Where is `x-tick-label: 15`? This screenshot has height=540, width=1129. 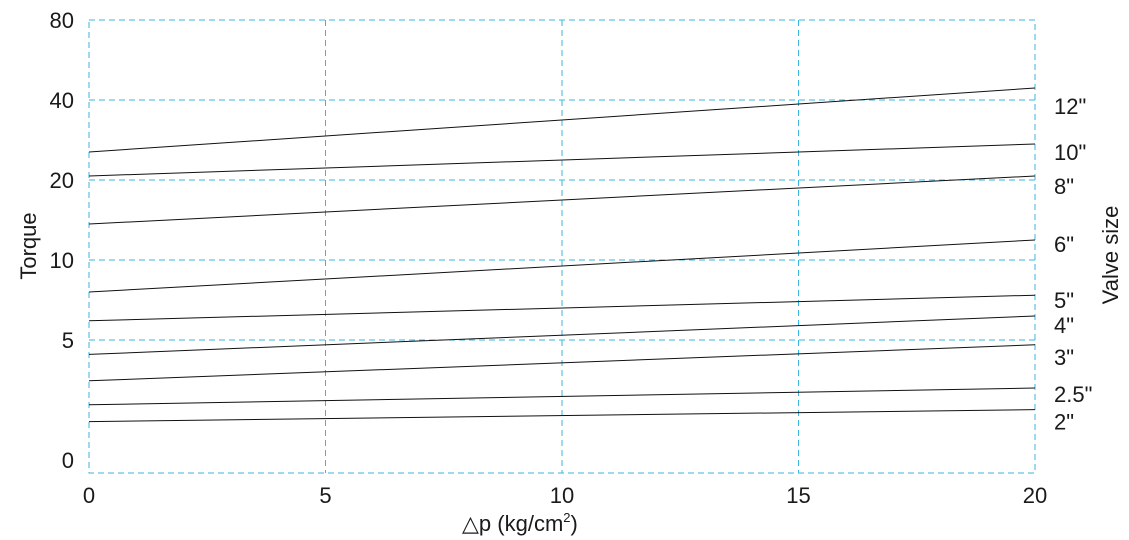
x-tick-label: 15 is located at coordinates (798, 495).